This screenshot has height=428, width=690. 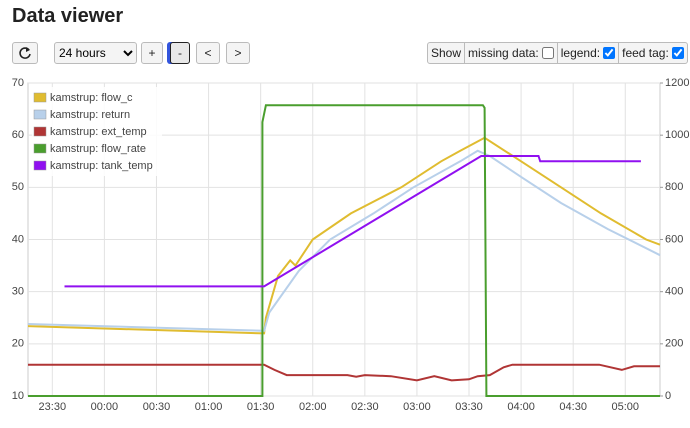 I want to click on y2-tick-label: 800, so click(x=674, y=187).